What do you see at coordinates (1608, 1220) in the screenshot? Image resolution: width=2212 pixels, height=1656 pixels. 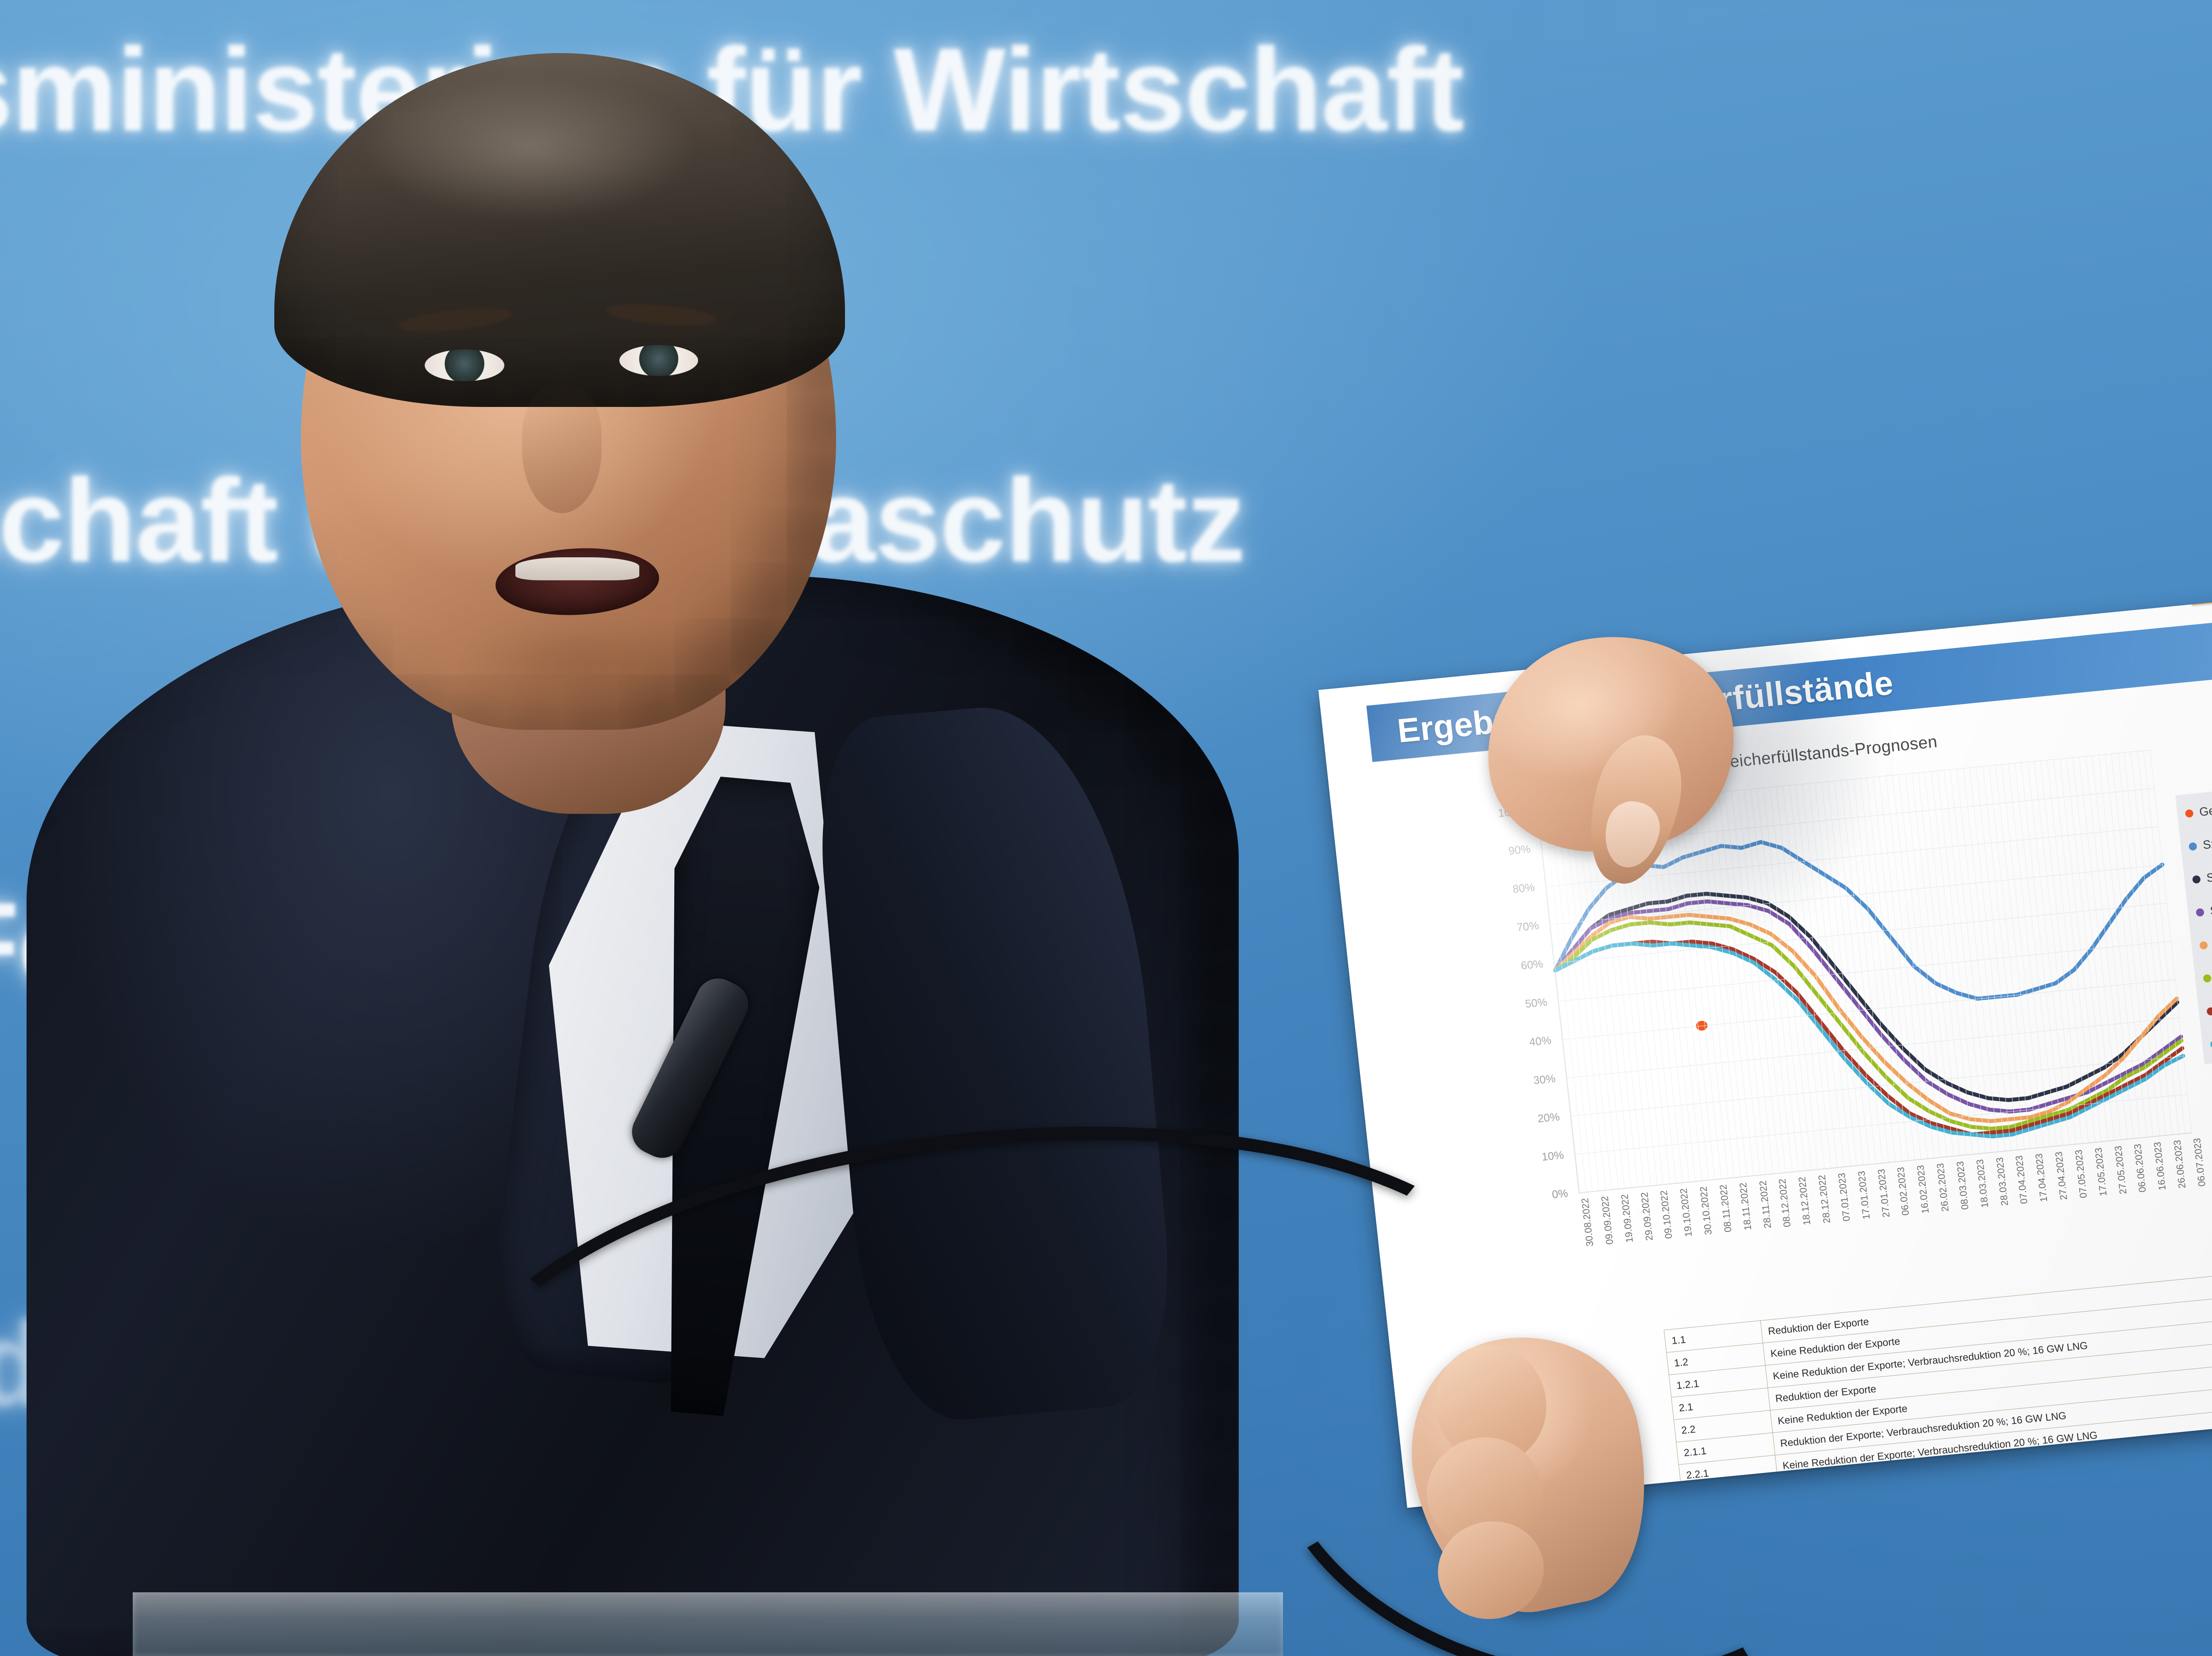 I see `x-axis-tick-label: 09.09.2022` at bounding box center [1608, 1220].